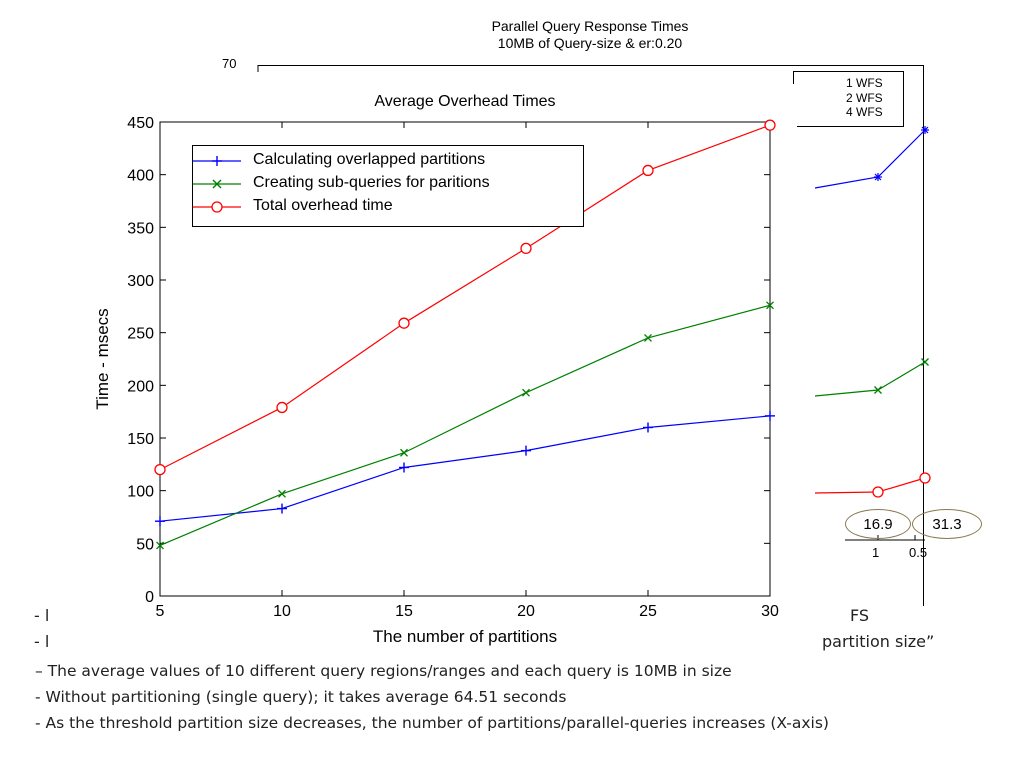 This screenshot has width=1024, height=768. I want to click on y-tick-label: 300, so click(140, 281).